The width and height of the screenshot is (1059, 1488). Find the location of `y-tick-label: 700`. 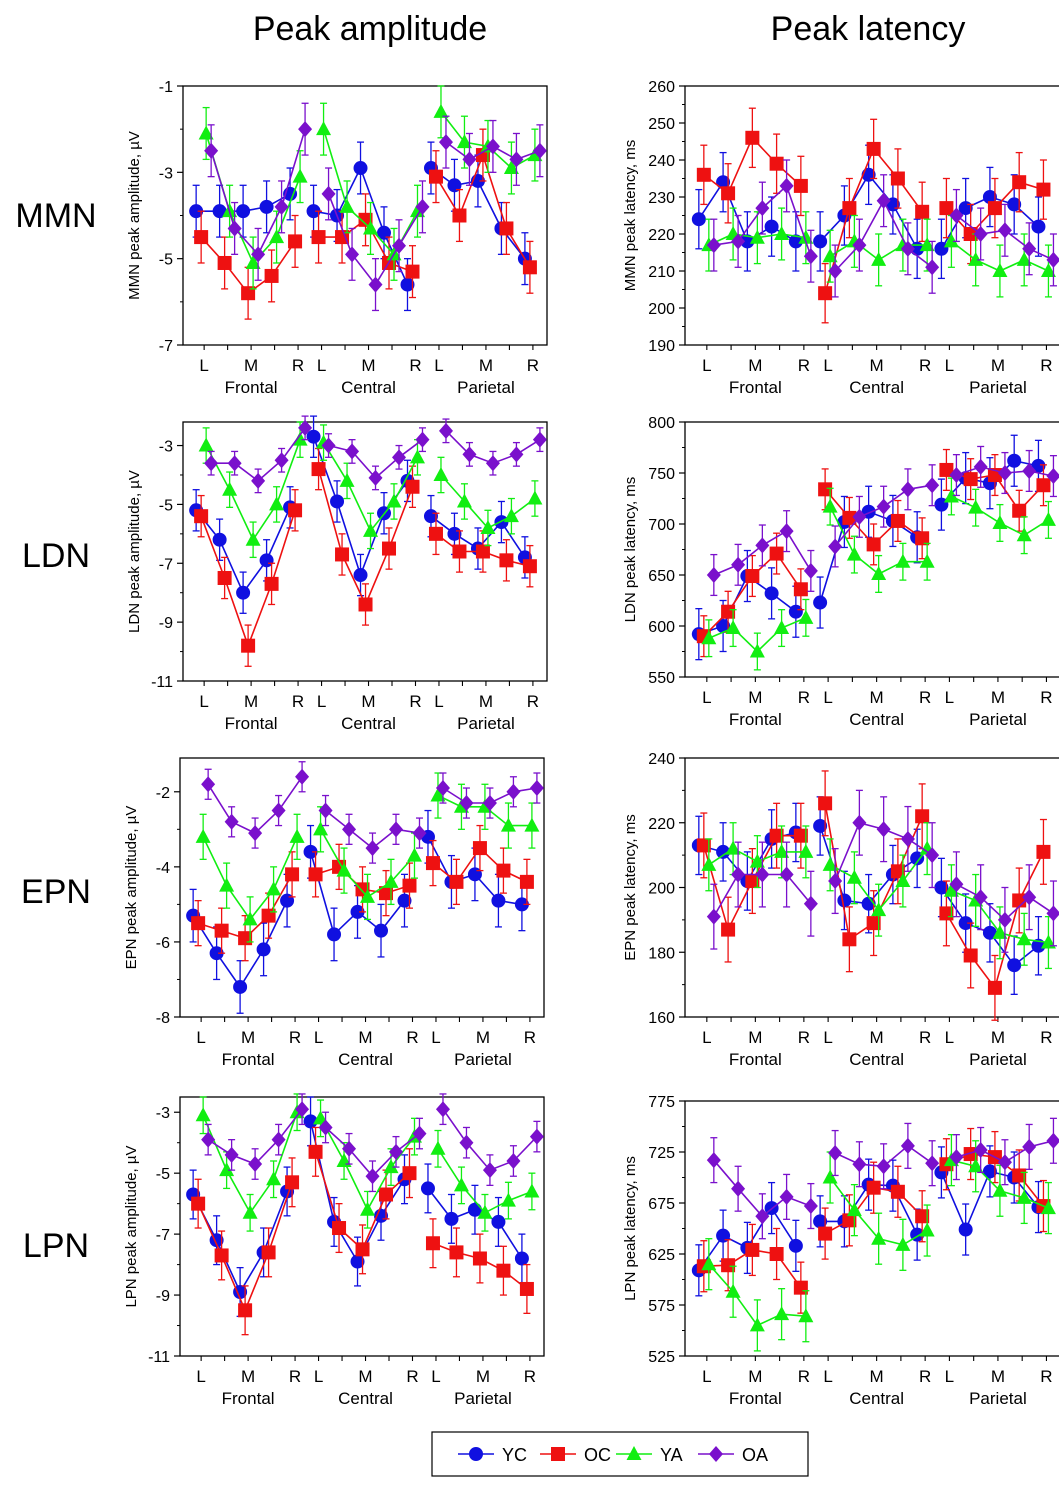

y-tick-label: 700 is located at coordinates (661, 525).